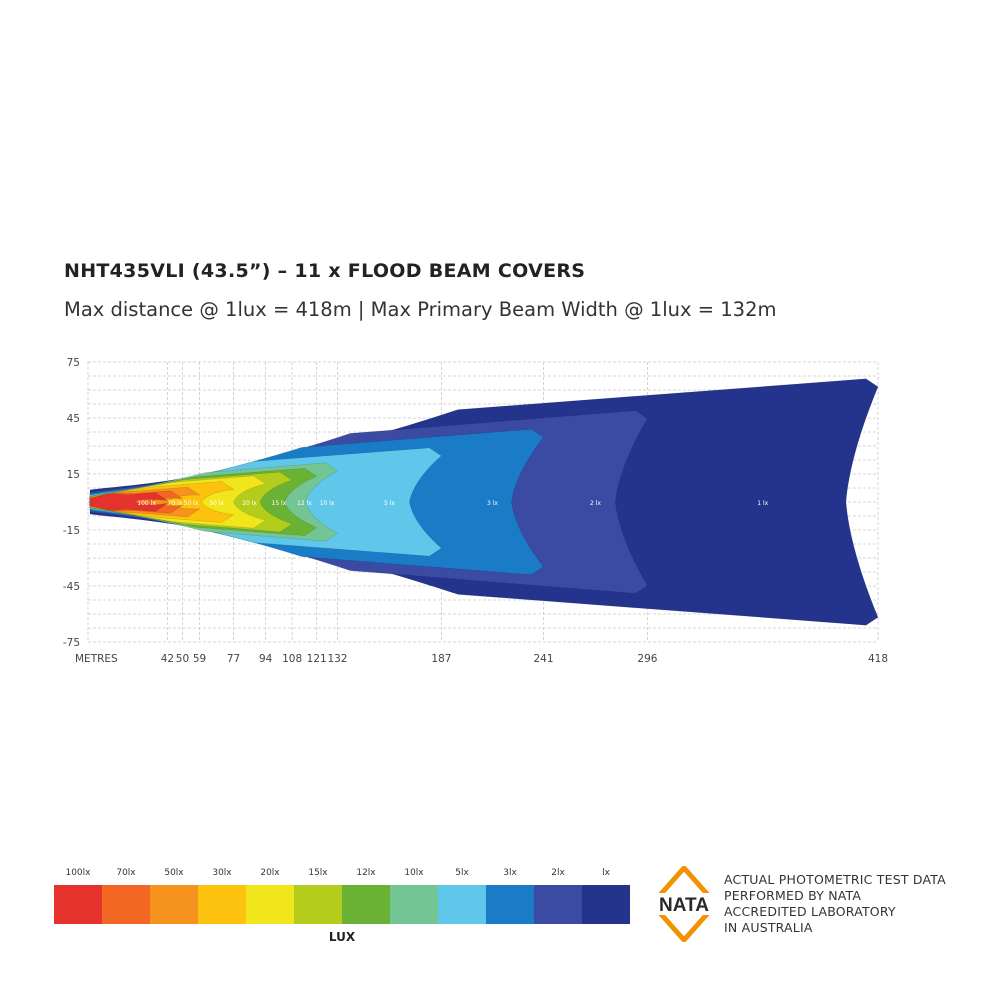  Describe the element at coordinates (216, 503) in the screenshot. I see `contour-label: 30 lx` at that location.